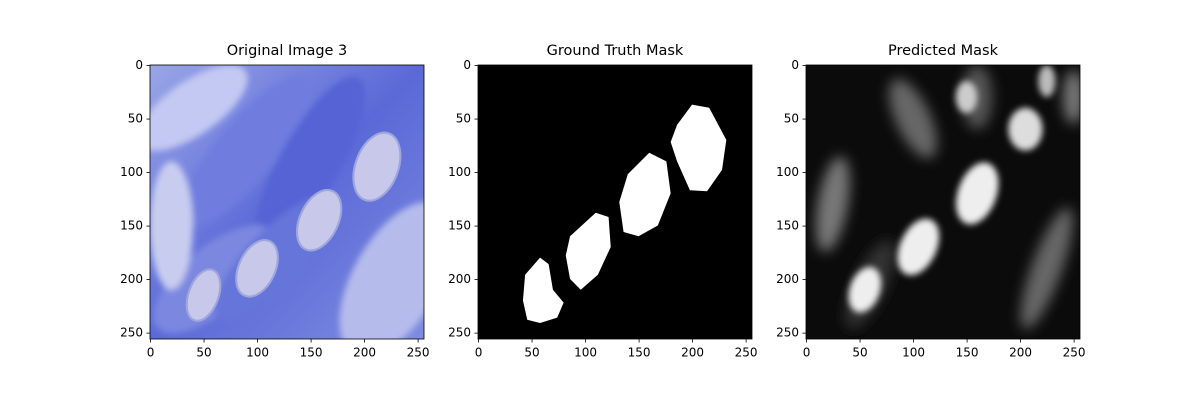  I want to click on chart-title: Predicted Mask, so click(943, 51).